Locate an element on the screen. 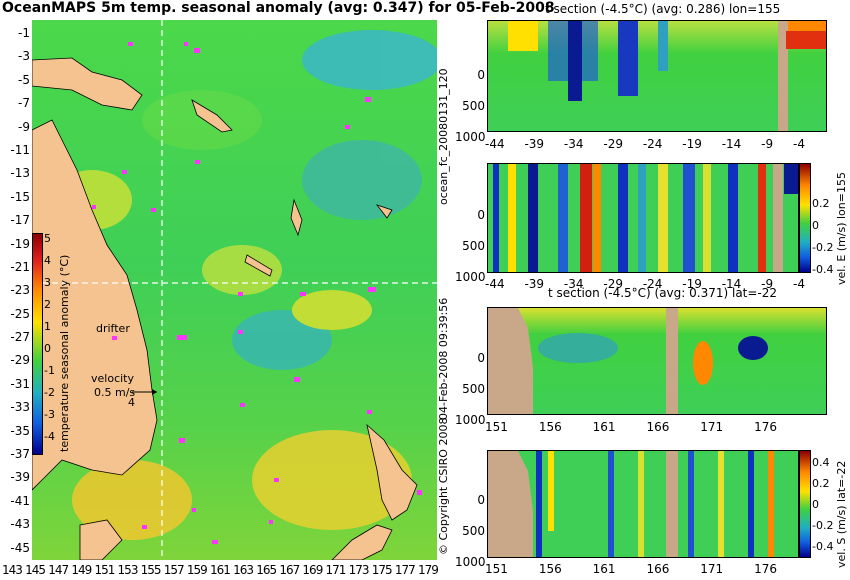 The width and height of the screenshot is (850, 580). vel-s-colorbar-label: vel. S (m/s) lat=-22 is located at coordinates (841, 514).